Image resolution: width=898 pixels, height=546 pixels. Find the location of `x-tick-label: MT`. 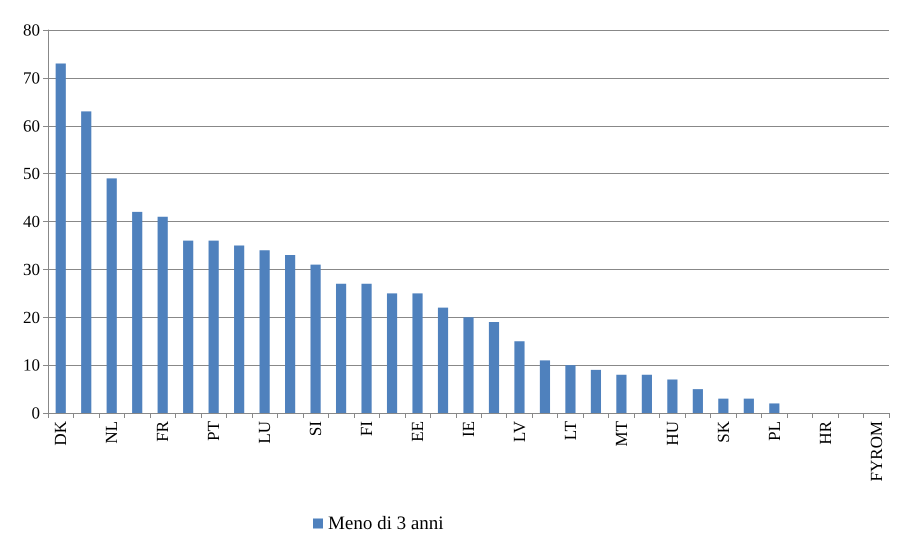

x-tick-label: MT is located at coordinates (621, 433).